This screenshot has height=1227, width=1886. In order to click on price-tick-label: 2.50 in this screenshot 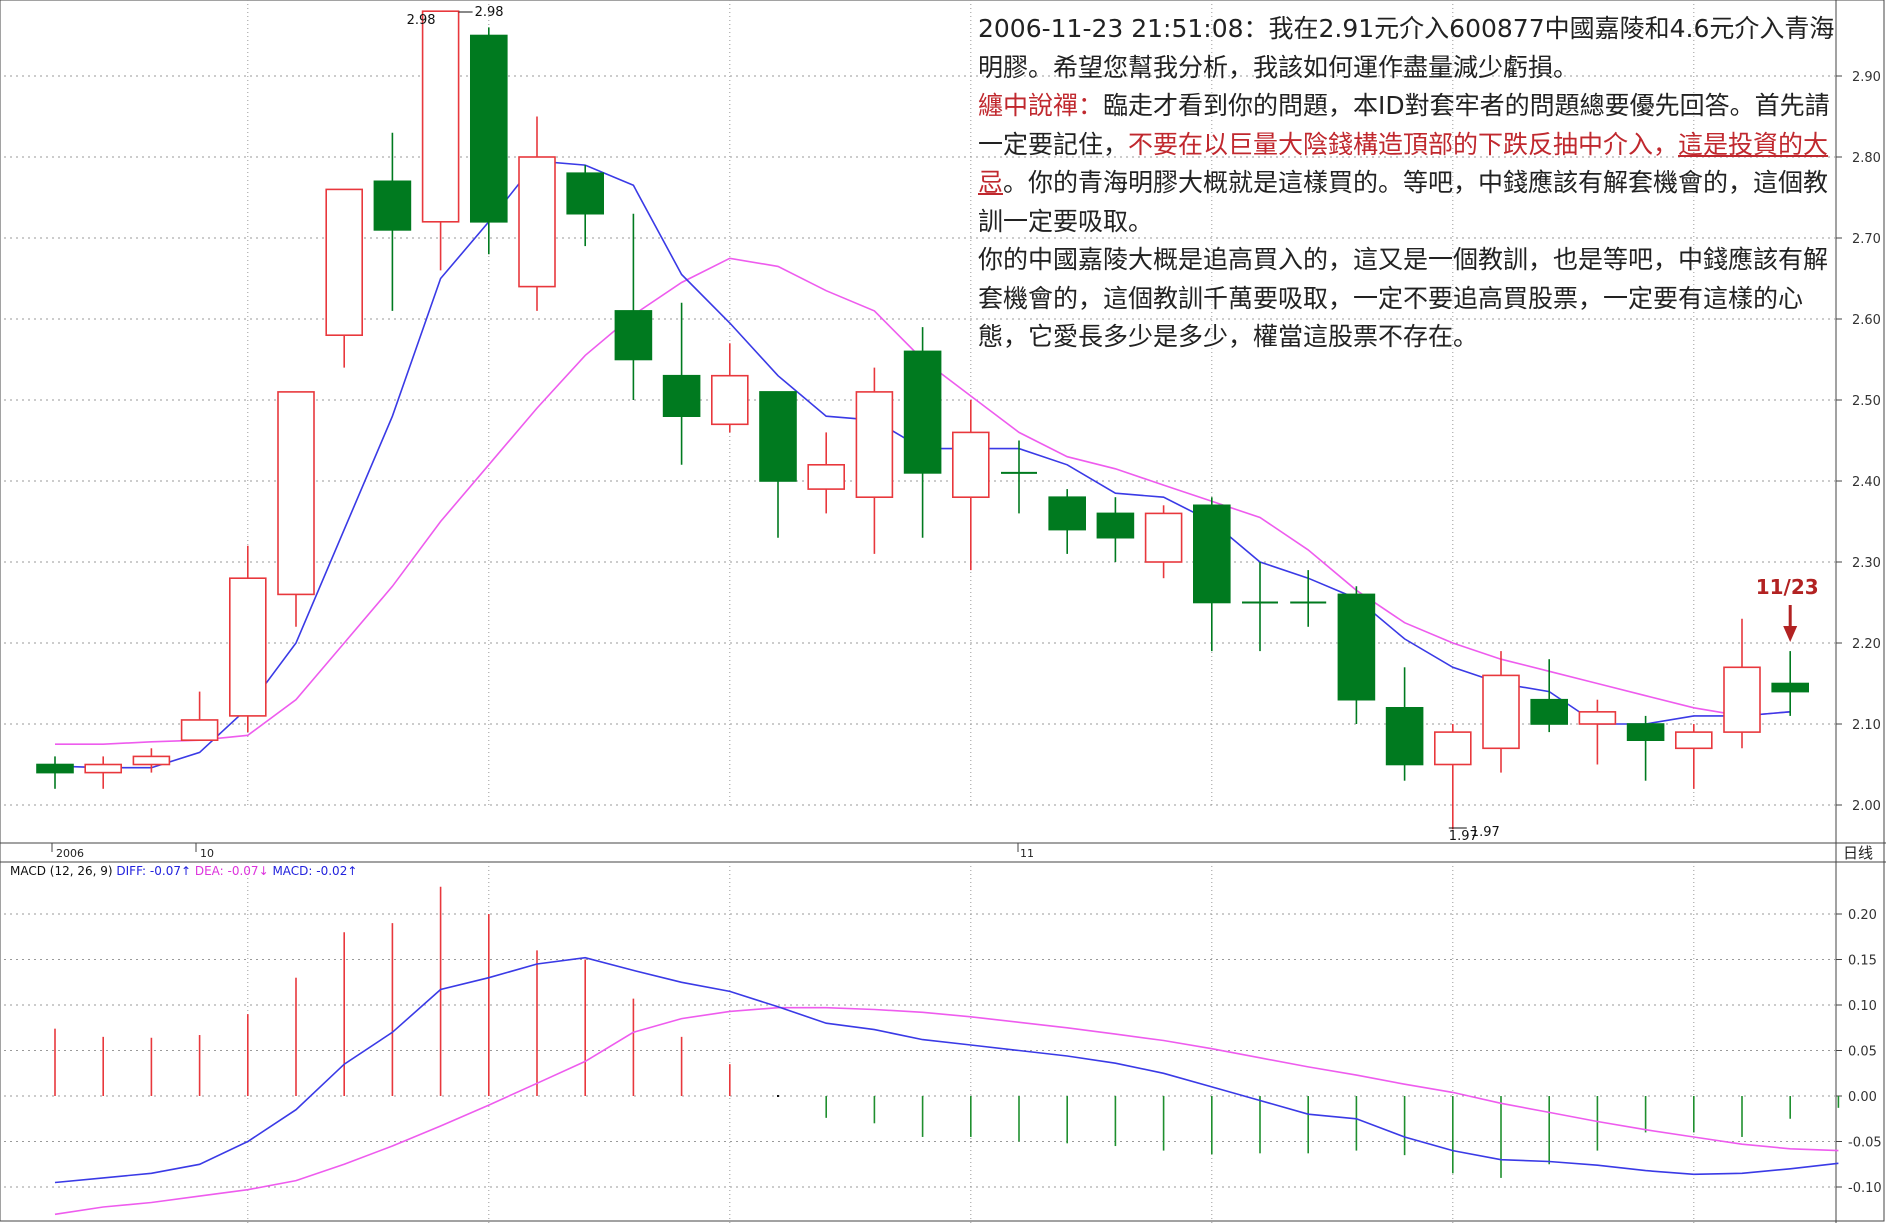, I will do `click(1866, 401)`.